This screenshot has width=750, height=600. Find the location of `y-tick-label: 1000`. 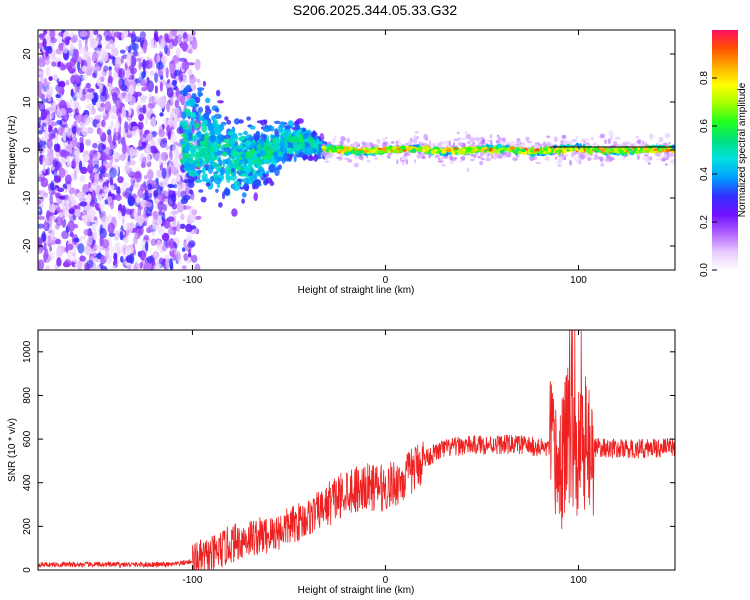

y-tick-label: 1000 is located at coordinates (27, 351).